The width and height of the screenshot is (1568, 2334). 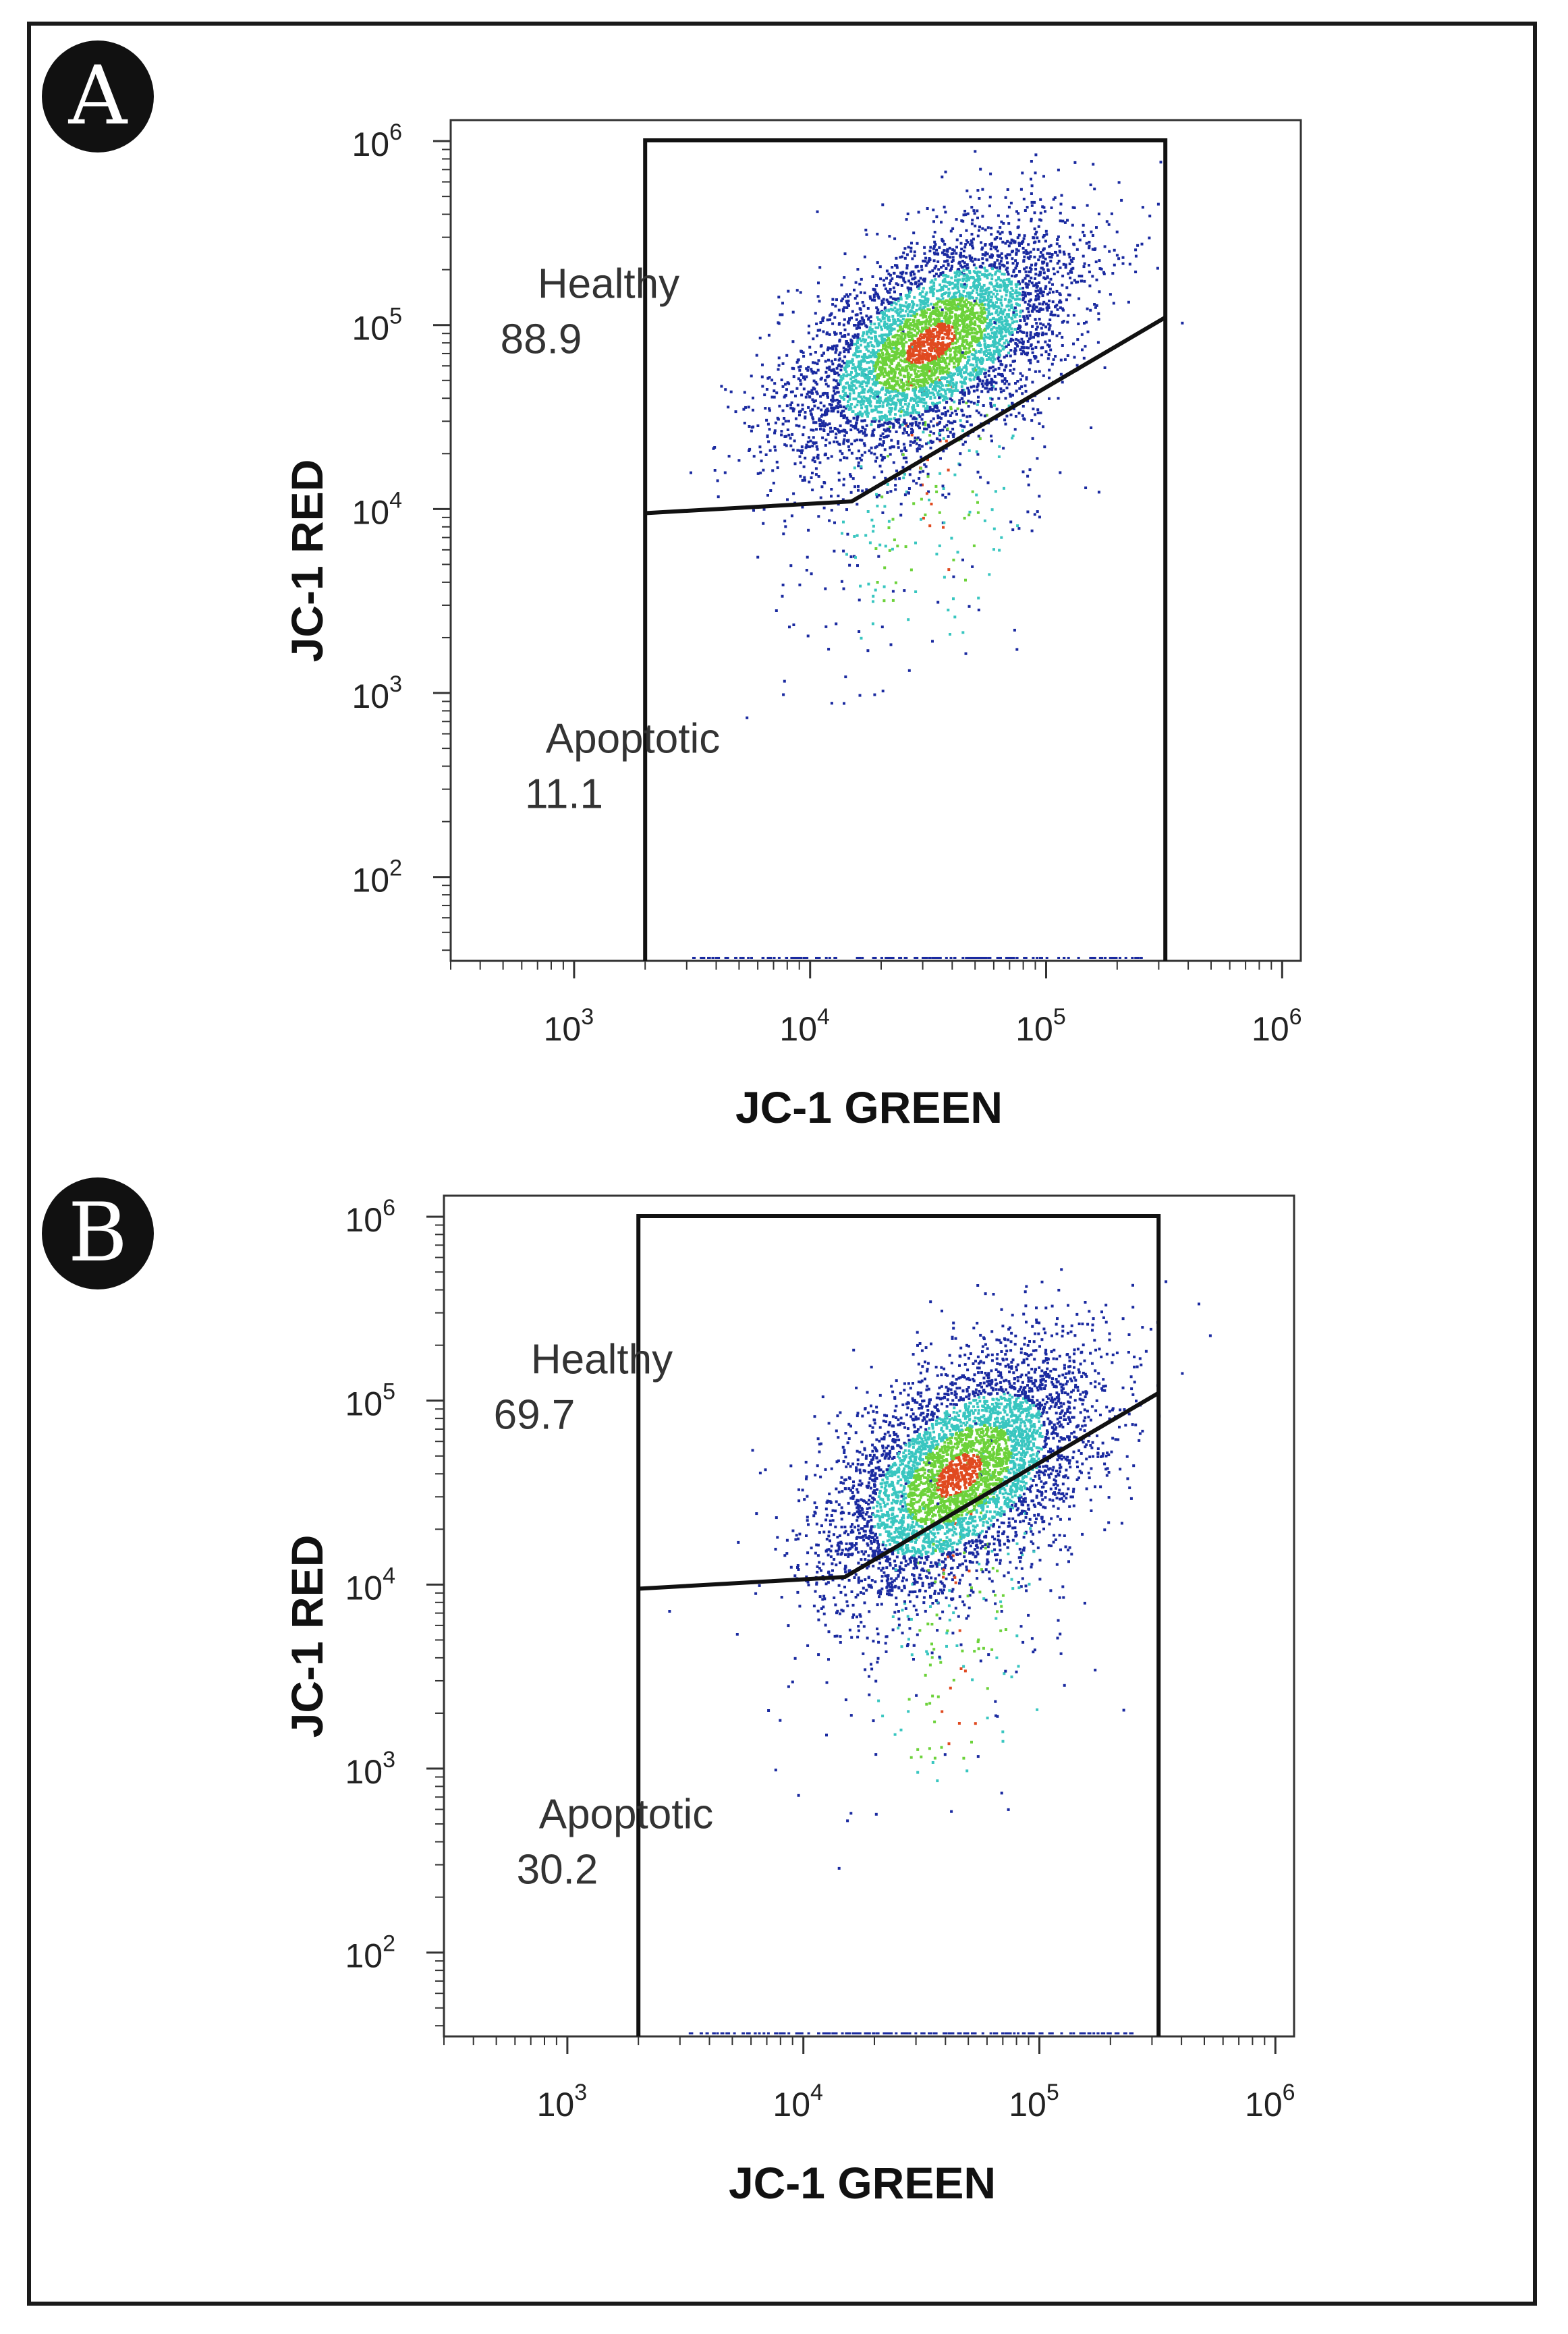 What do you see at coordinates (377, 509) in the screenshot?
I see `y-tick-label: 104` at bounding box center [377, 509].